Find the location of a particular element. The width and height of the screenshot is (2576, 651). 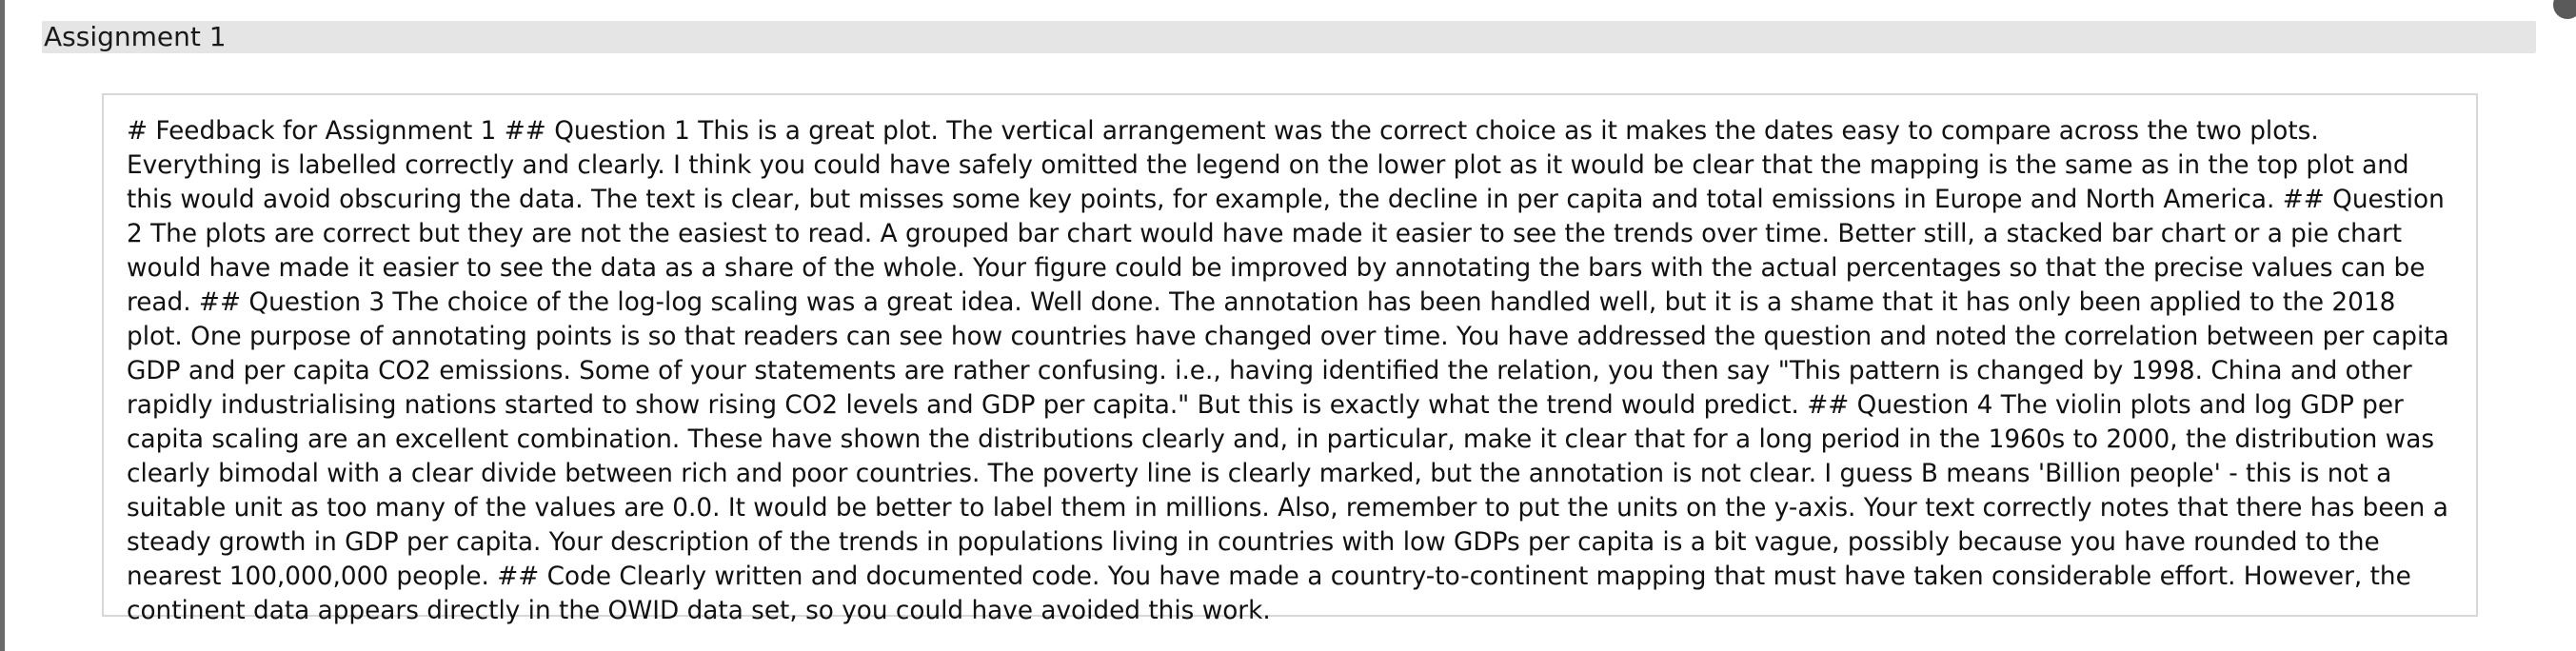

window-corner-button is located at coordinates (2564, 9).